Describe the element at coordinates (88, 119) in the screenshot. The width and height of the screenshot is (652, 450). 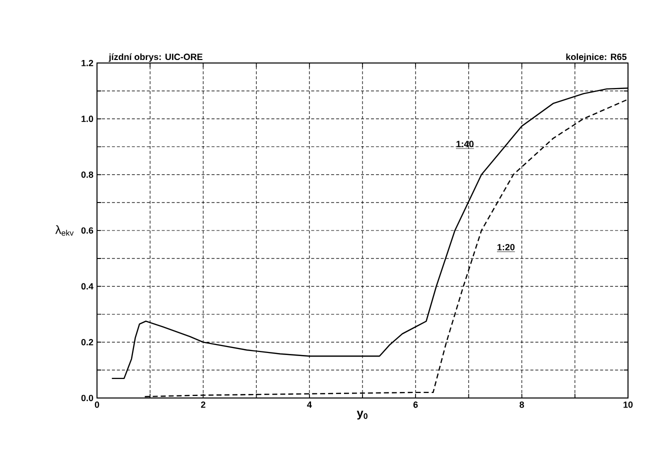
I see `y-tick-label: 1.0` at that location.